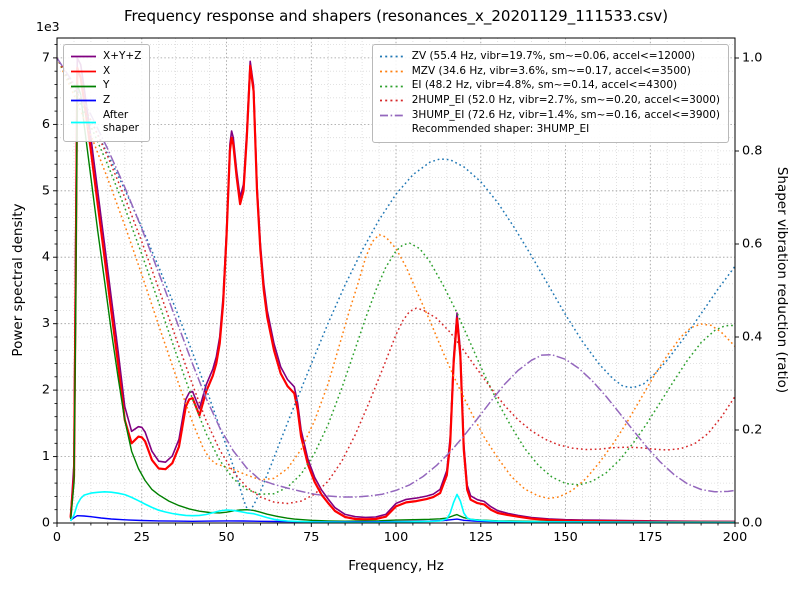 This screenshot has height=600, width=800. I want to click on legend-line-sample-3hump-ei, so click(392, 115).